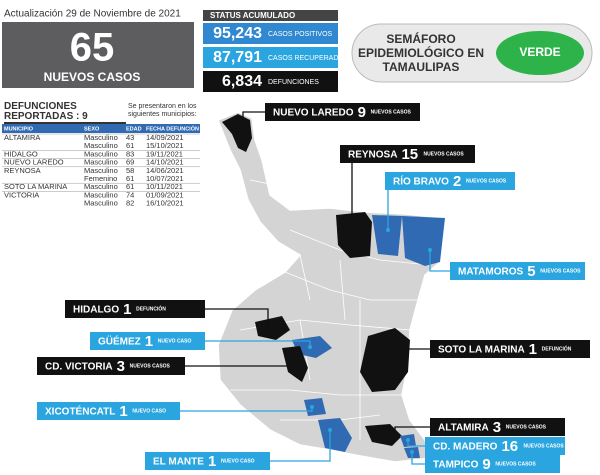 The height and width of the screenshot is (475, 600). What do you see at coordinates (372, 155) in the screenshot?
I see `label-name: REYNOSA` at bounding box center [372, 155].